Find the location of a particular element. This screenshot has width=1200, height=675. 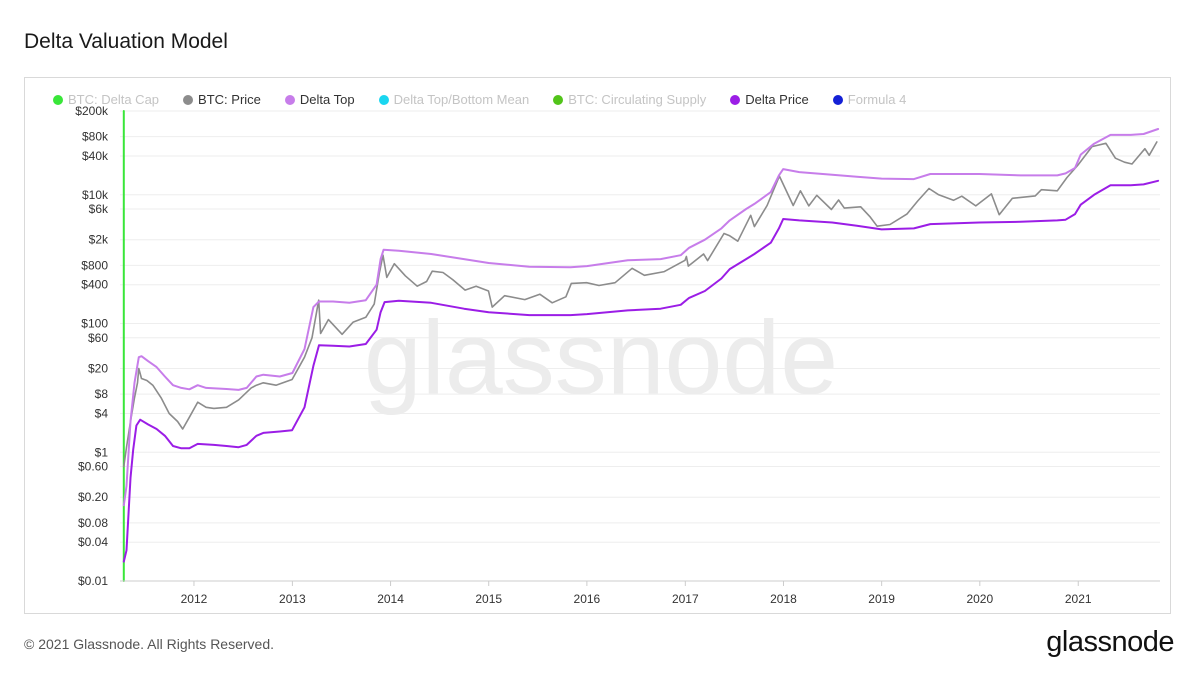

legend-item: Delta Top is located at coordinates (319, 99).